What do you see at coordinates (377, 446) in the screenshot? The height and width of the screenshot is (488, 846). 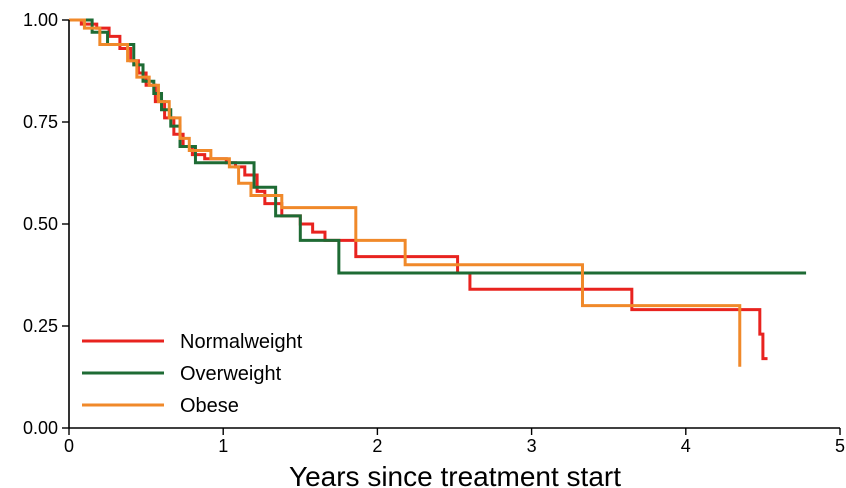 I see `x-tick-label: 2` at bounding box center [377, 446].